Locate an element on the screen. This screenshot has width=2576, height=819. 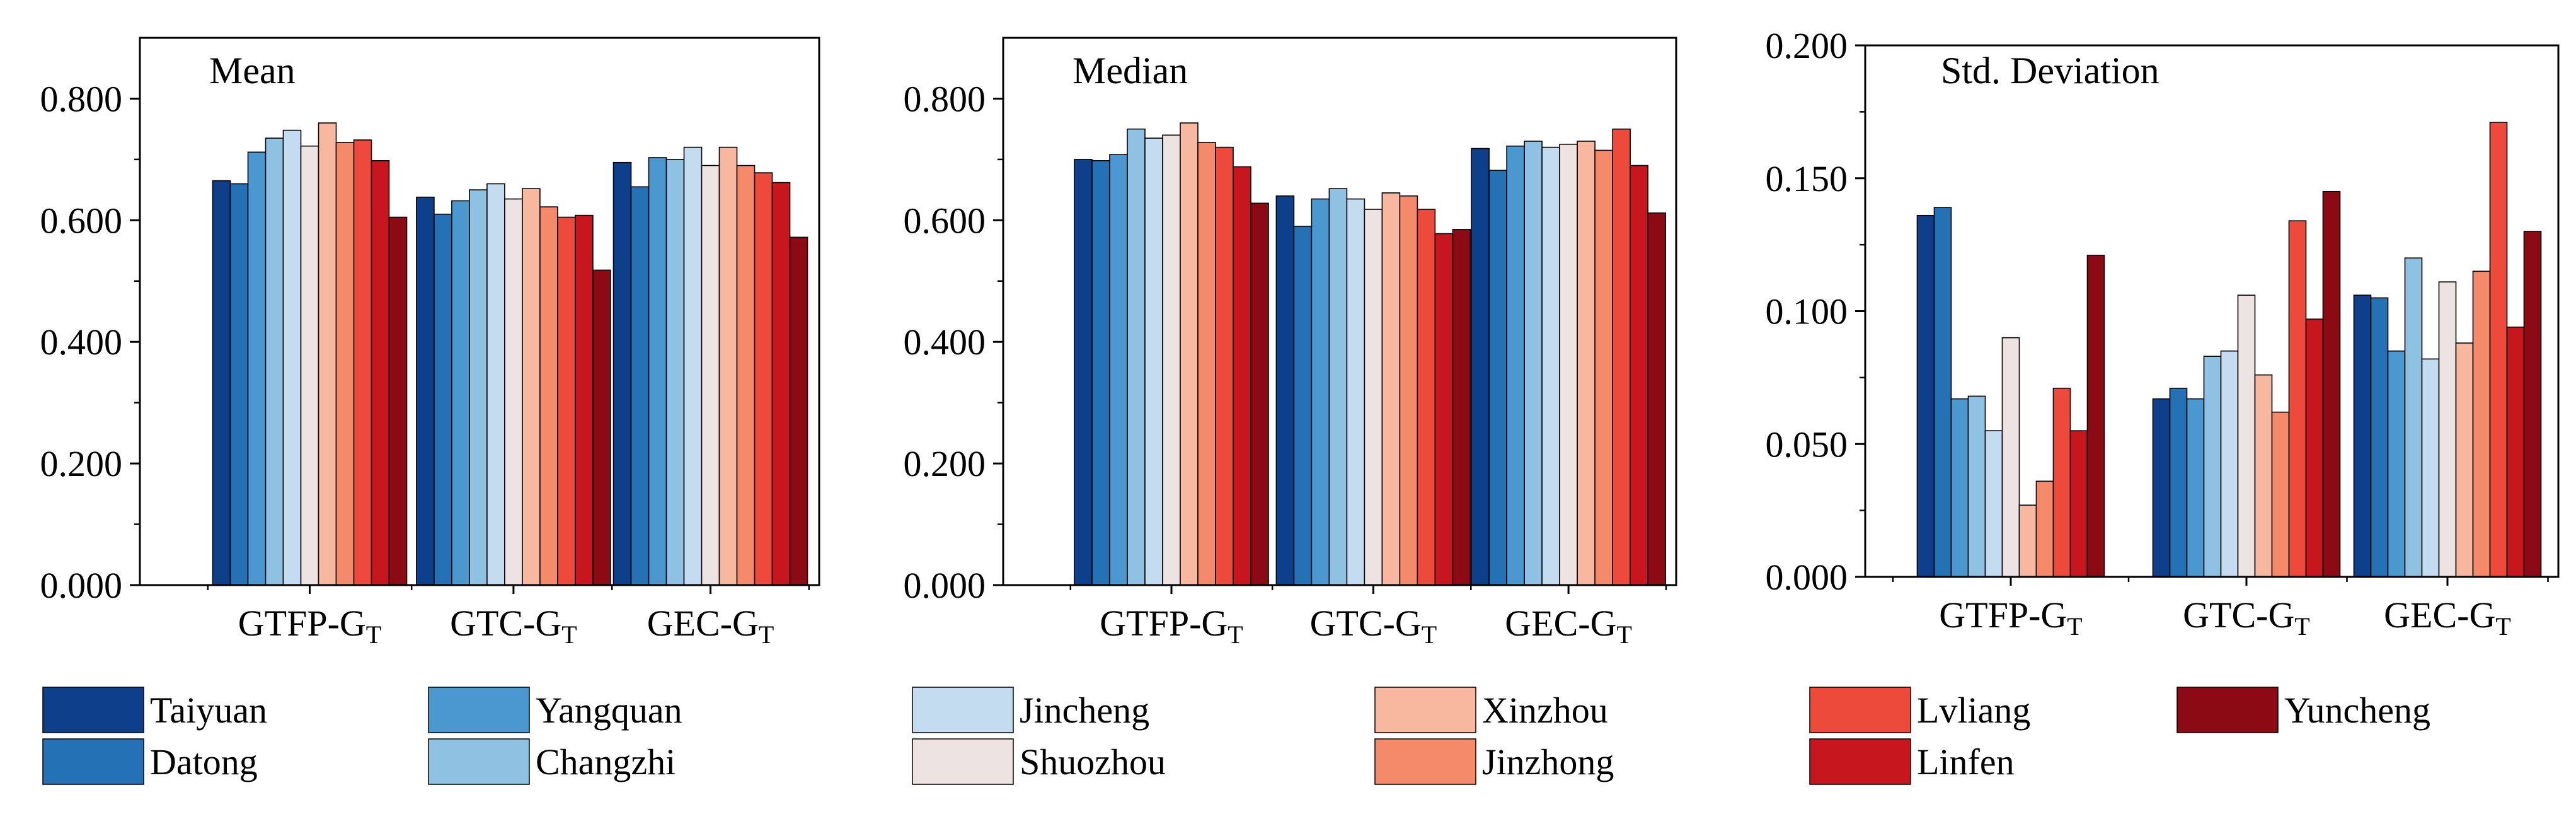
y-tick-label: 0.050 is located at coordinates (1807, 444).